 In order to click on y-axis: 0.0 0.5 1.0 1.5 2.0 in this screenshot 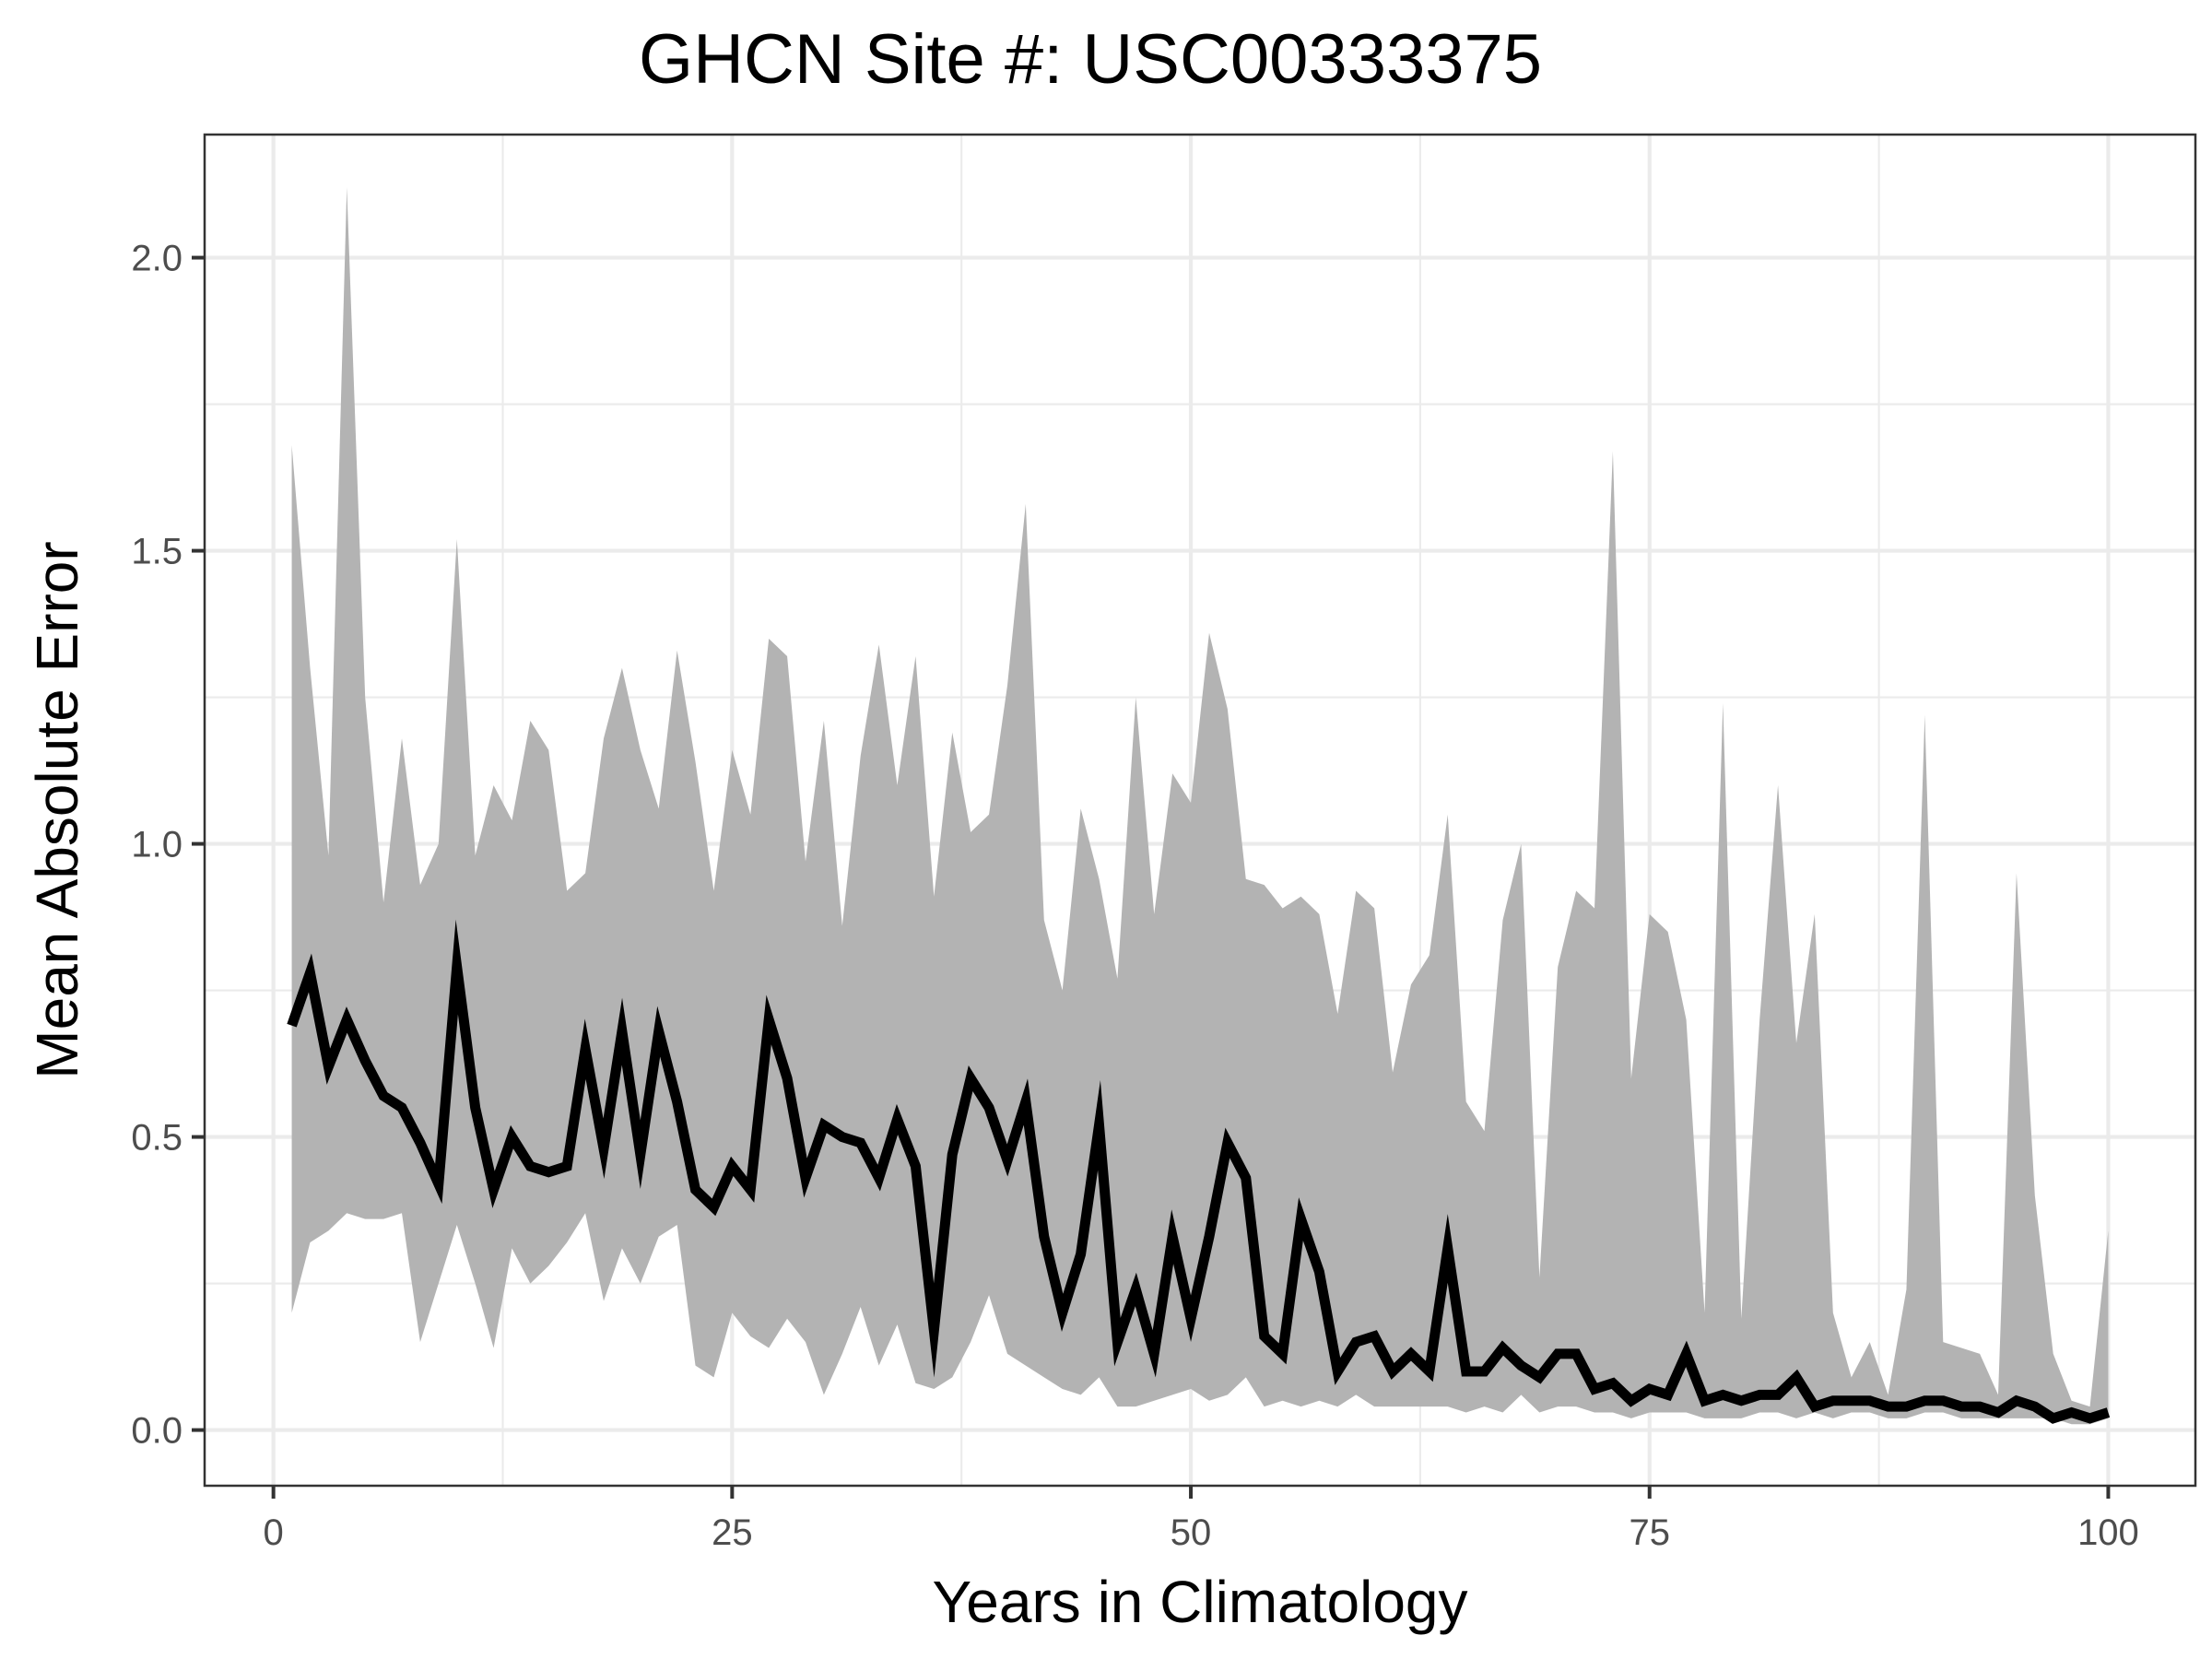, I will do `click(168, 845)`.